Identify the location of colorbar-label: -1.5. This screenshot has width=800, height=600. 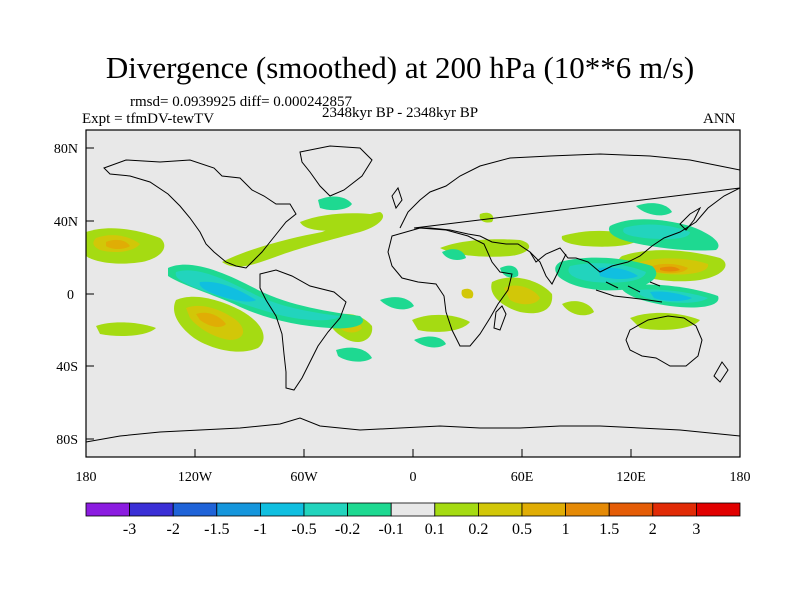
(216, 529).